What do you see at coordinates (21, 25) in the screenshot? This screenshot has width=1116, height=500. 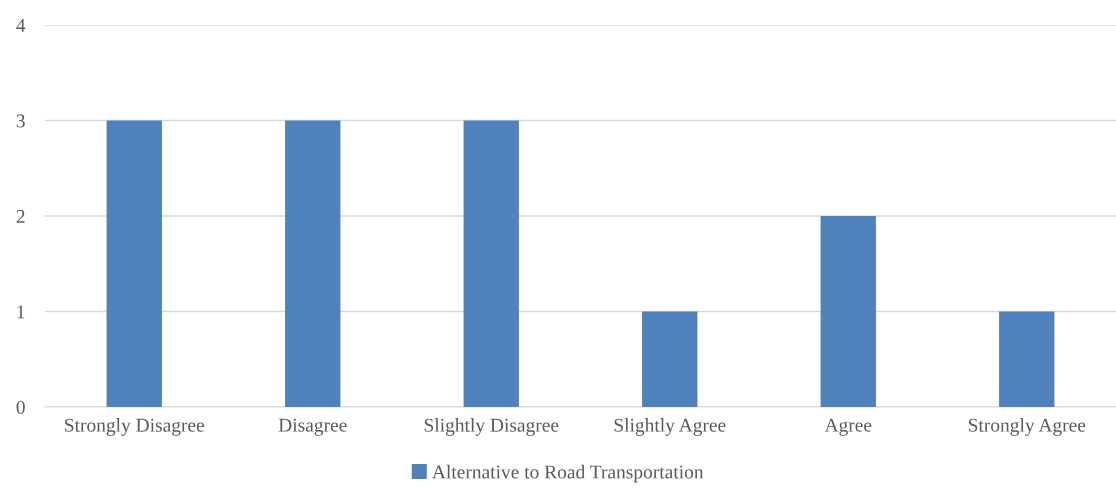 I see `y-tick-label: 4` at bounding box center [21, 25].